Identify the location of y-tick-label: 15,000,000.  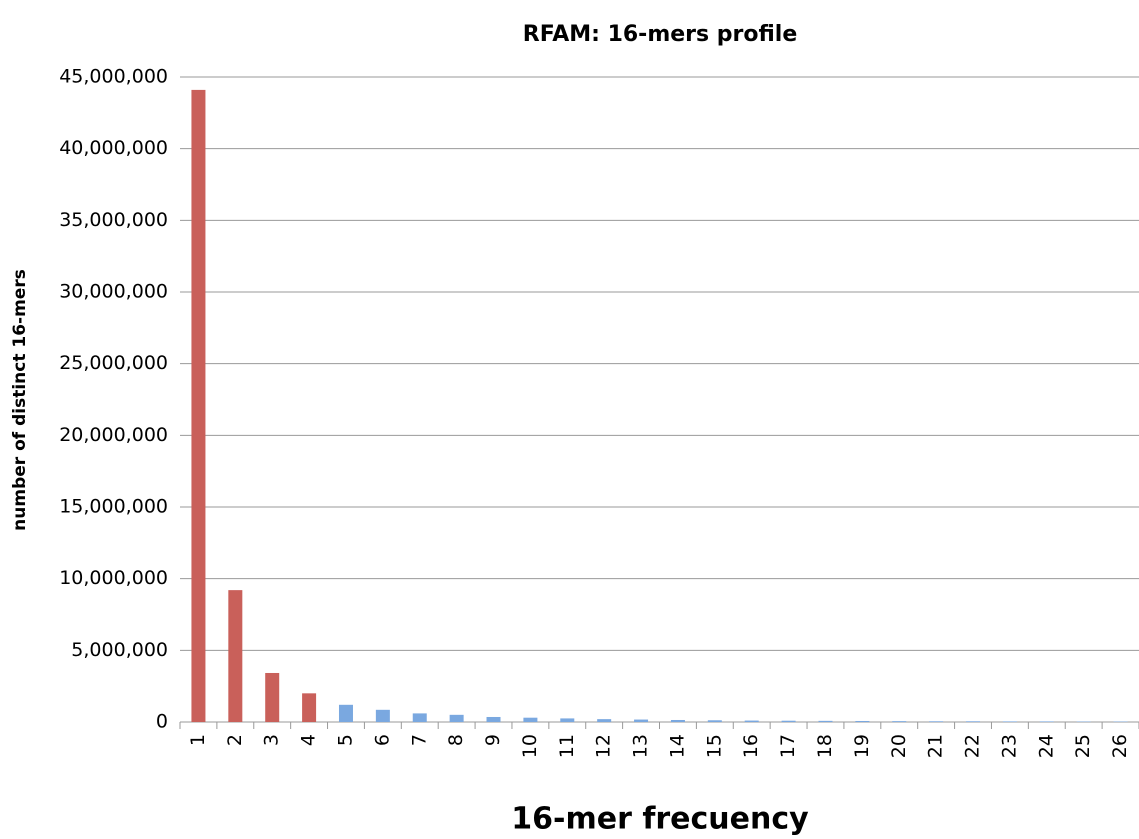
(113, 507).